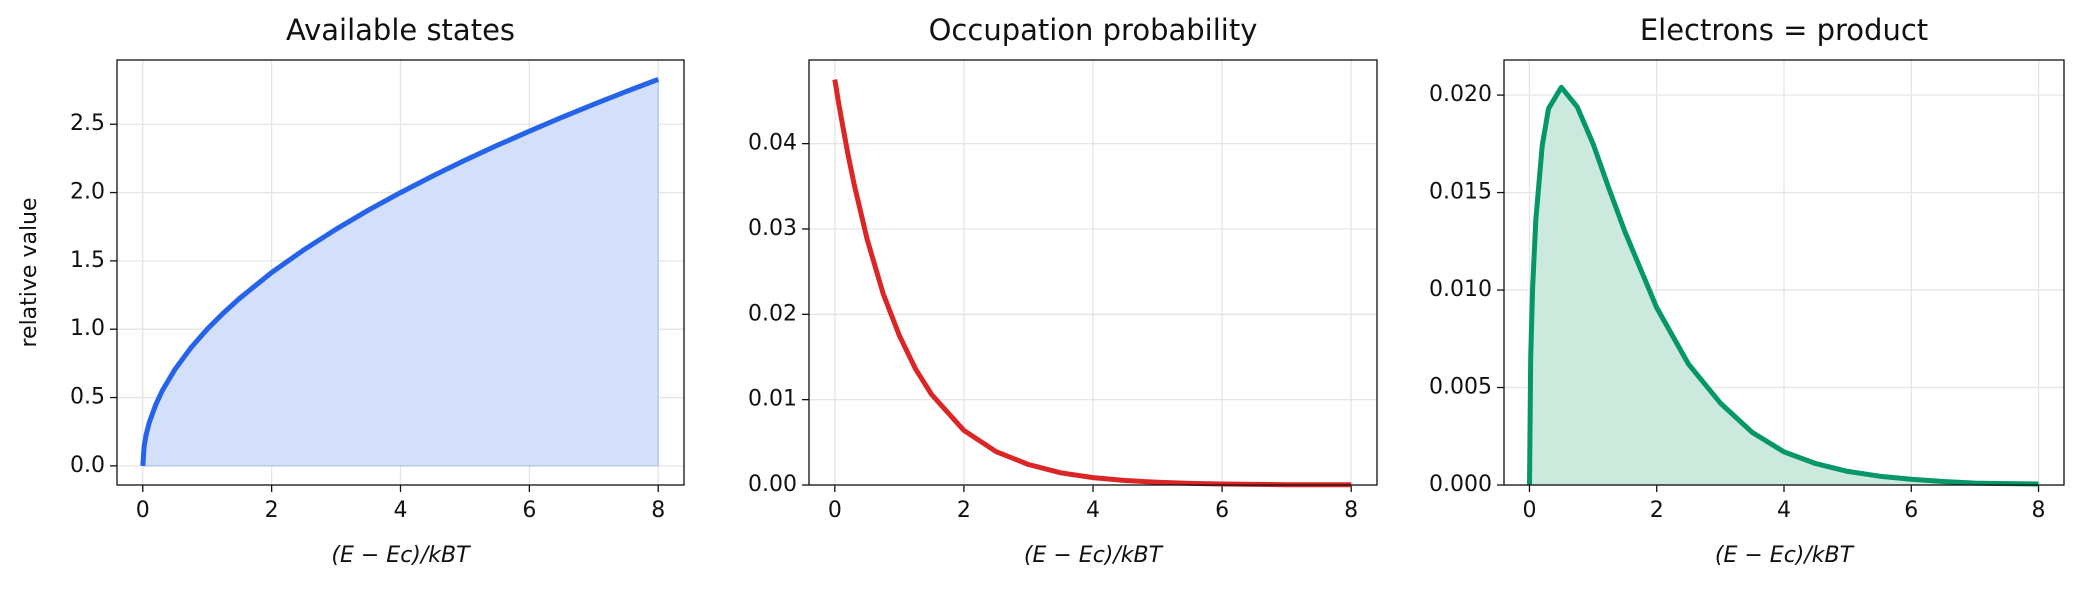 The width and height of the screenshot is (2091, 590). What do you see at coordinates (1460, 387) in the screenshot?
I see `y-tick-label: 0.005` at bounding box center [1460, 387].